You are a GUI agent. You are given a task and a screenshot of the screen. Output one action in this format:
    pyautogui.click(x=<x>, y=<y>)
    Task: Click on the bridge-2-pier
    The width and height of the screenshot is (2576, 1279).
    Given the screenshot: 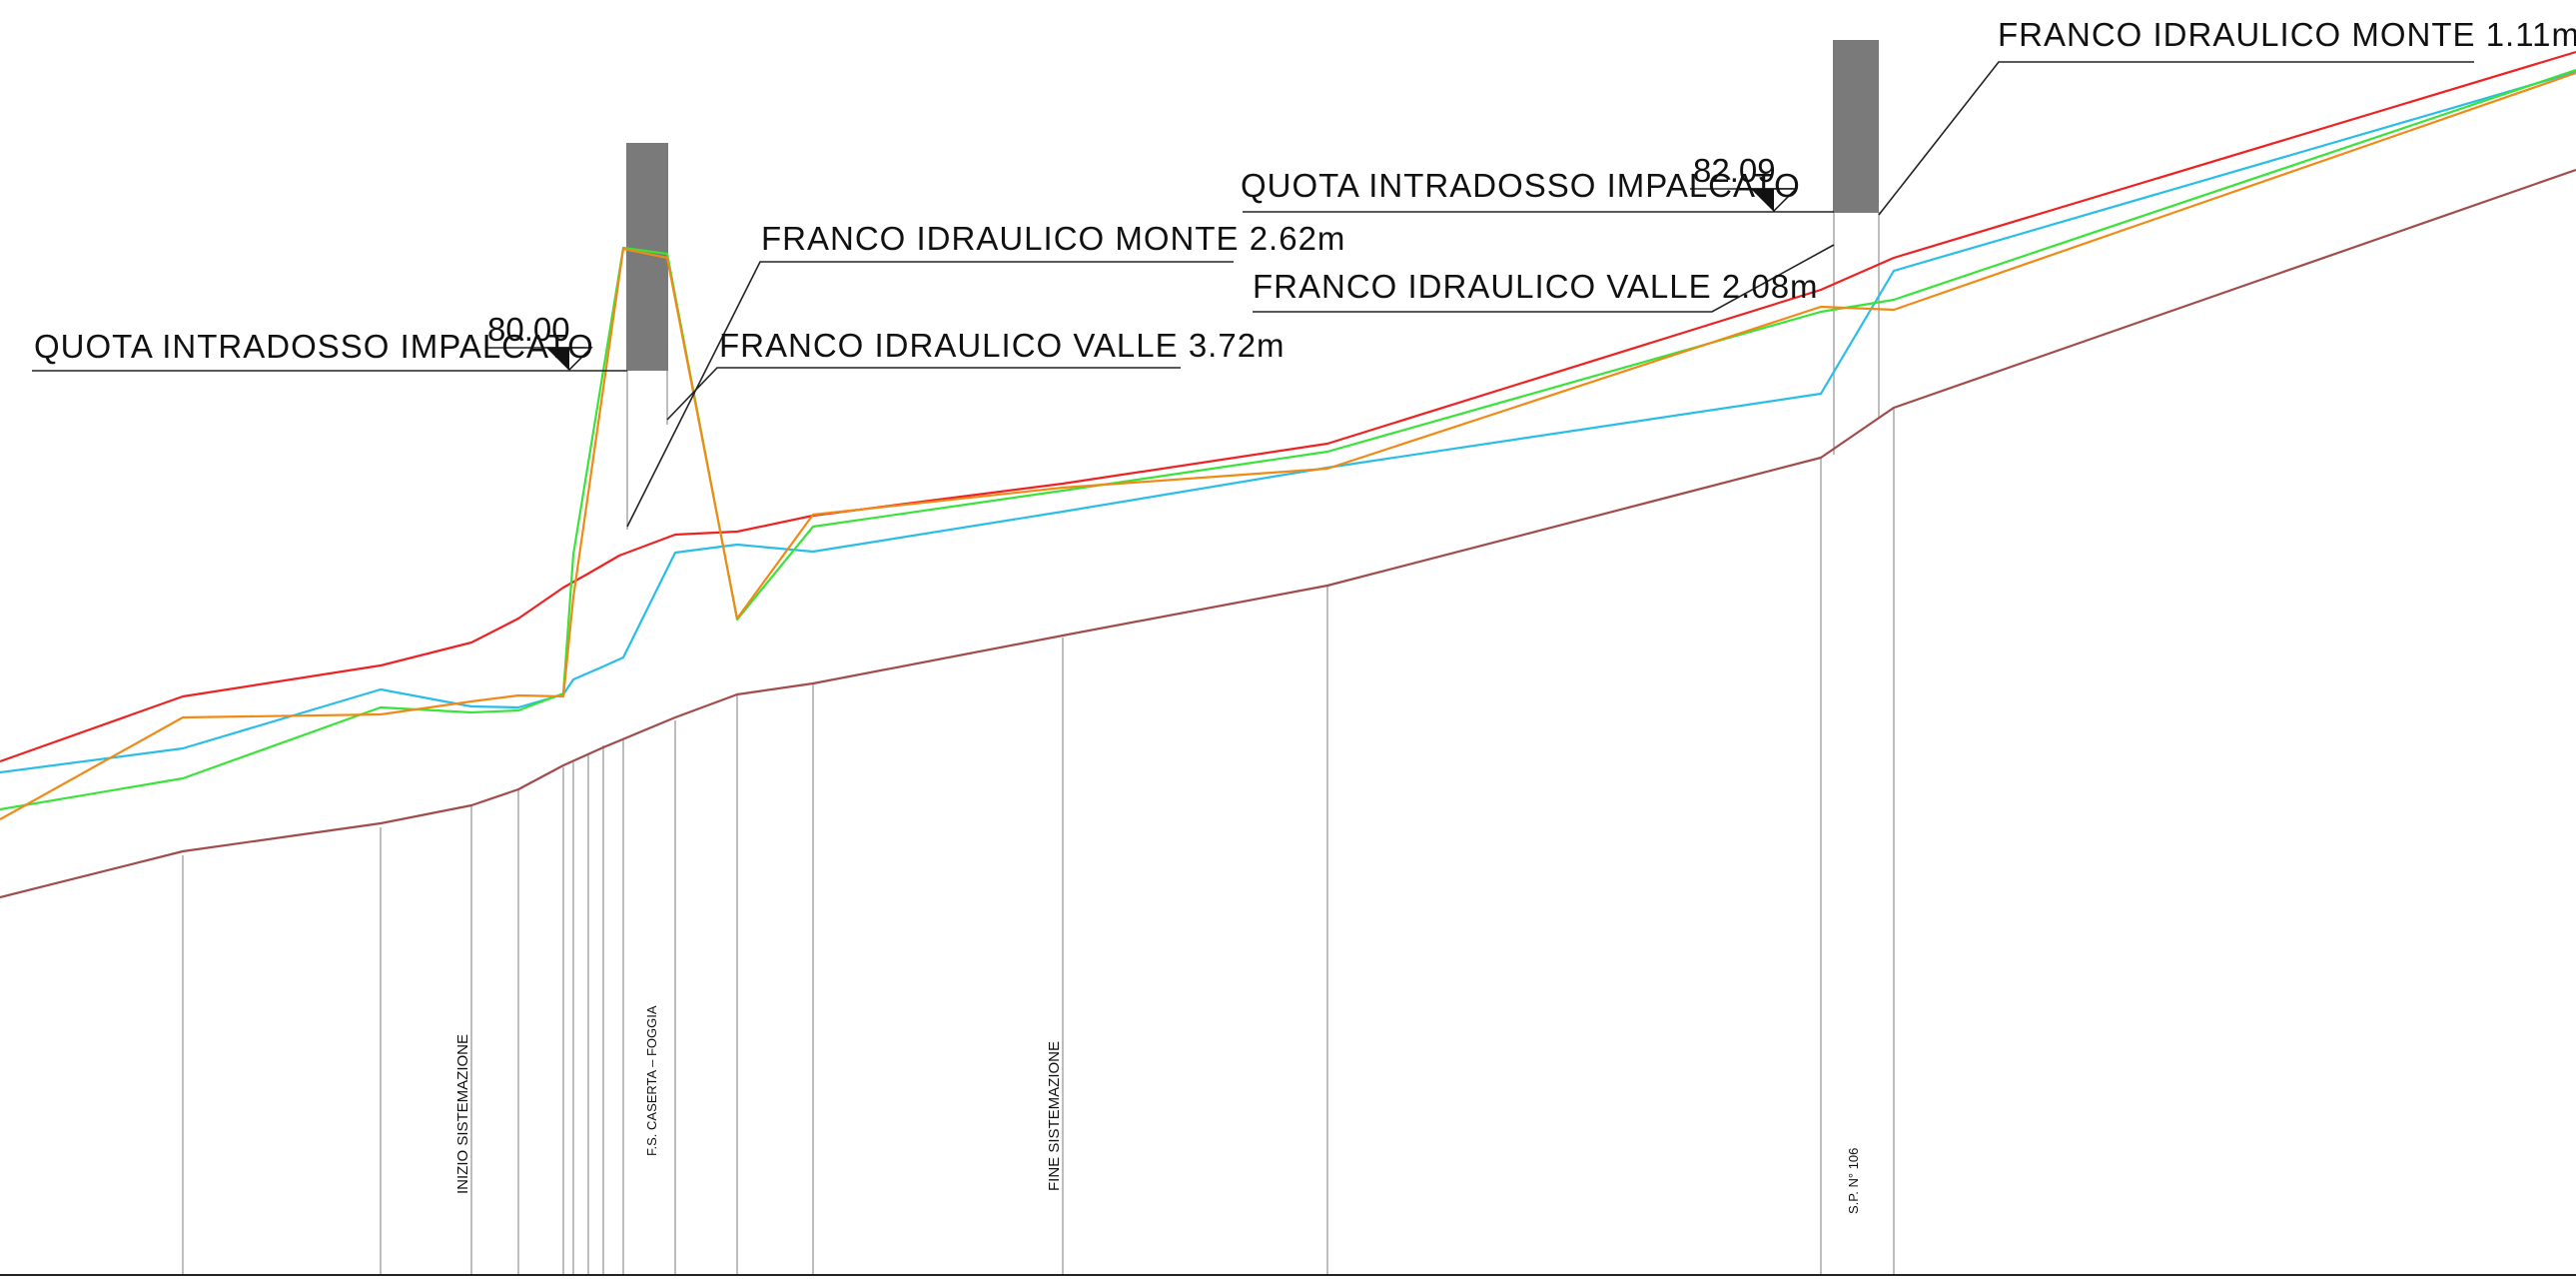 What is the action you would take?
    pyautogui.click(x=1856, y=126)
    